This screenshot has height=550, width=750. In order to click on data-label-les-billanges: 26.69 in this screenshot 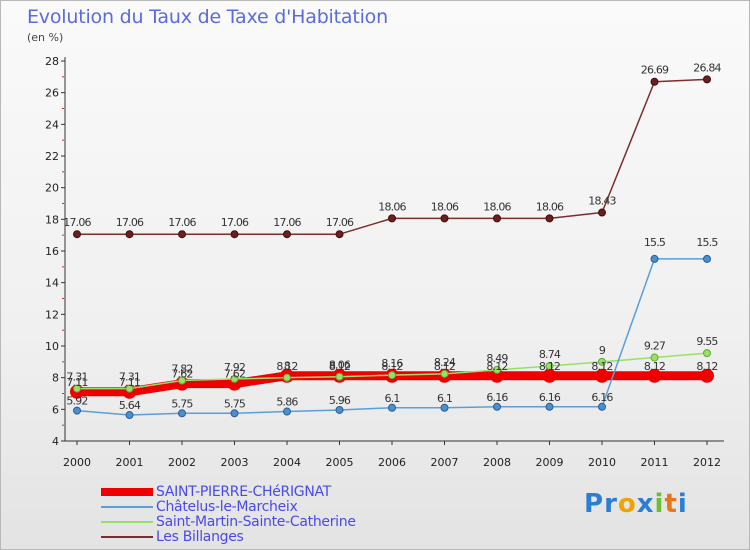, I will do `click(655, 70)`.